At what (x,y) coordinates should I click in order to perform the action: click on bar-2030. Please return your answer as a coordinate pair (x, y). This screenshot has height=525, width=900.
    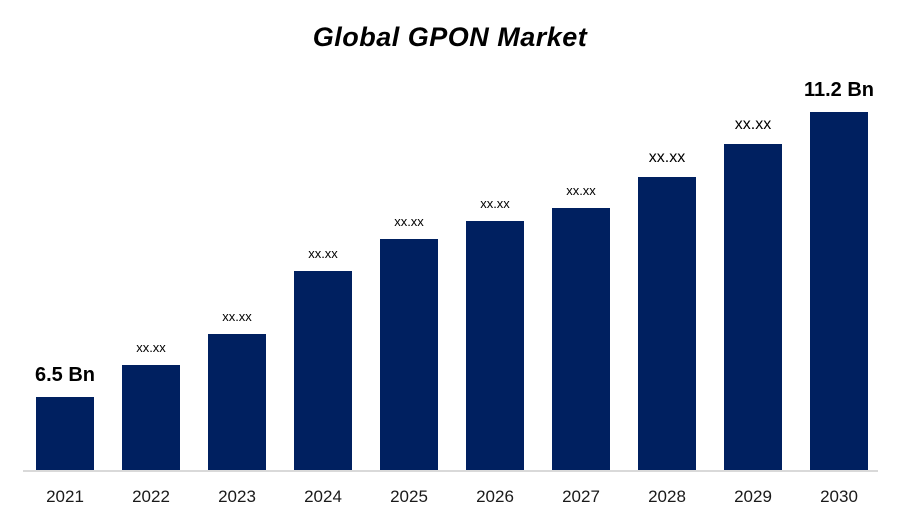
    Looking at the image, I should click on (839, 291).